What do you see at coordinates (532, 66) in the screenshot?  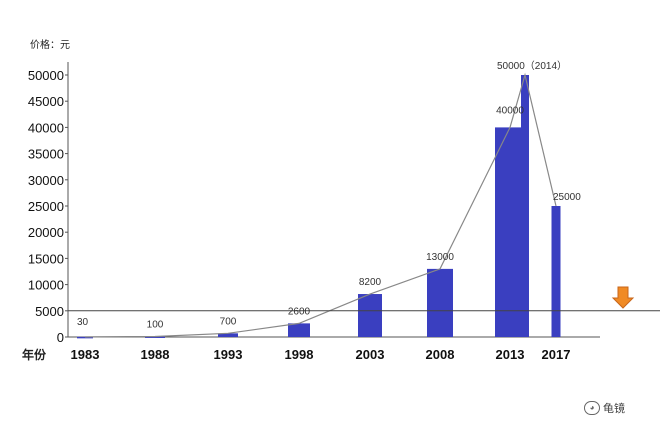 I see `data-label: 50000（2014）` at bounding box center [532, 66].